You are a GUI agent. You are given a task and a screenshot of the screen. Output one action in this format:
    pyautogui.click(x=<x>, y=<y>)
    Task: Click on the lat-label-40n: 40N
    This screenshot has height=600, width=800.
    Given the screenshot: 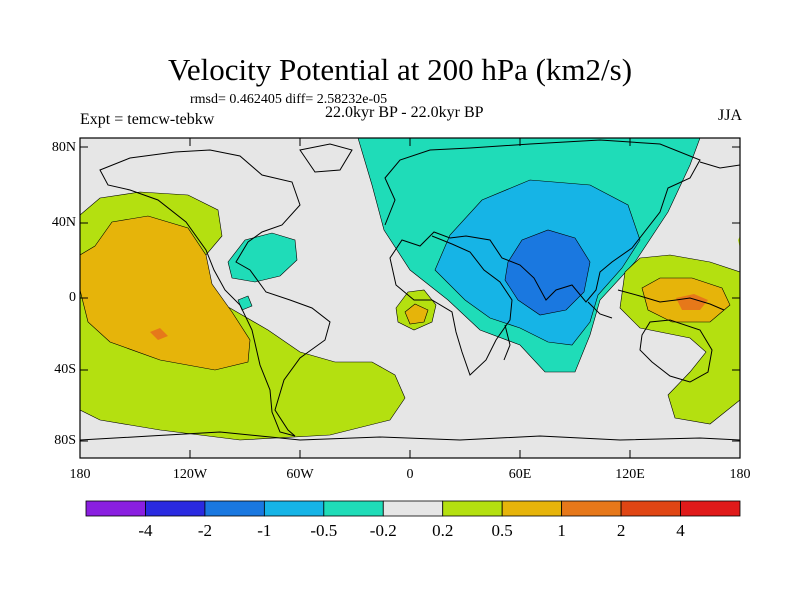 What is the action you would take?
    pyautogui.click(x=63, y=222)
    